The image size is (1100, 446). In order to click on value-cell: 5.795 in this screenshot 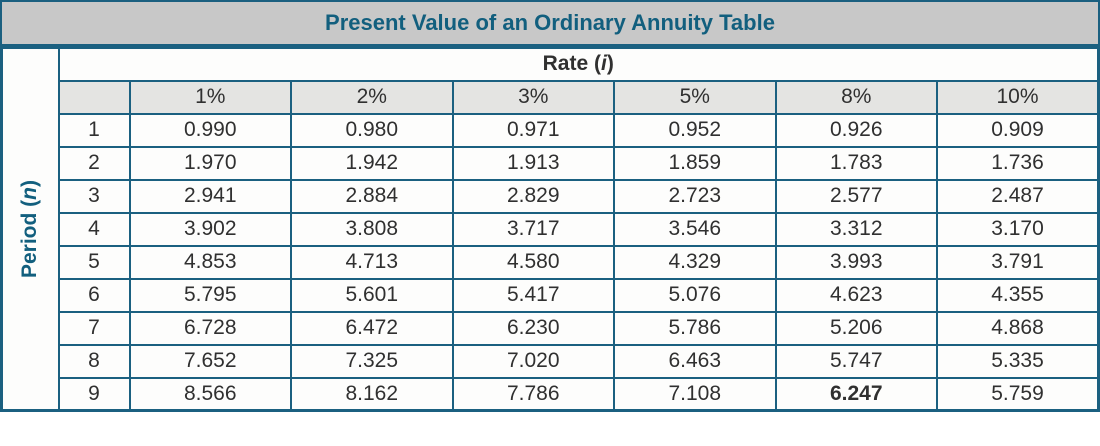, I will do `click(210, 295)`.